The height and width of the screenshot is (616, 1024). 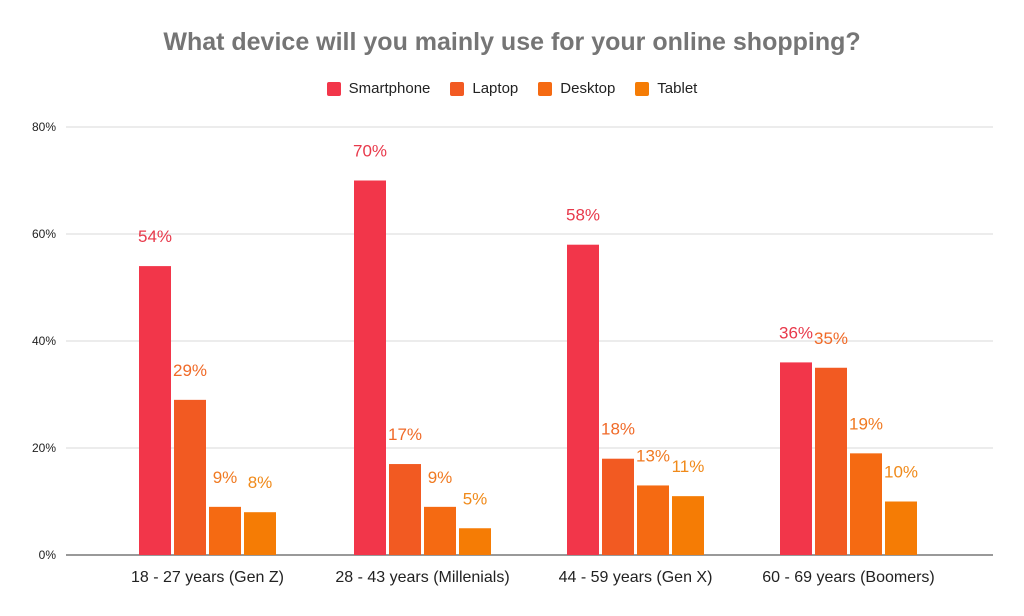 I want to click on y-tick-label: 0%, so click(x=48, y=555).